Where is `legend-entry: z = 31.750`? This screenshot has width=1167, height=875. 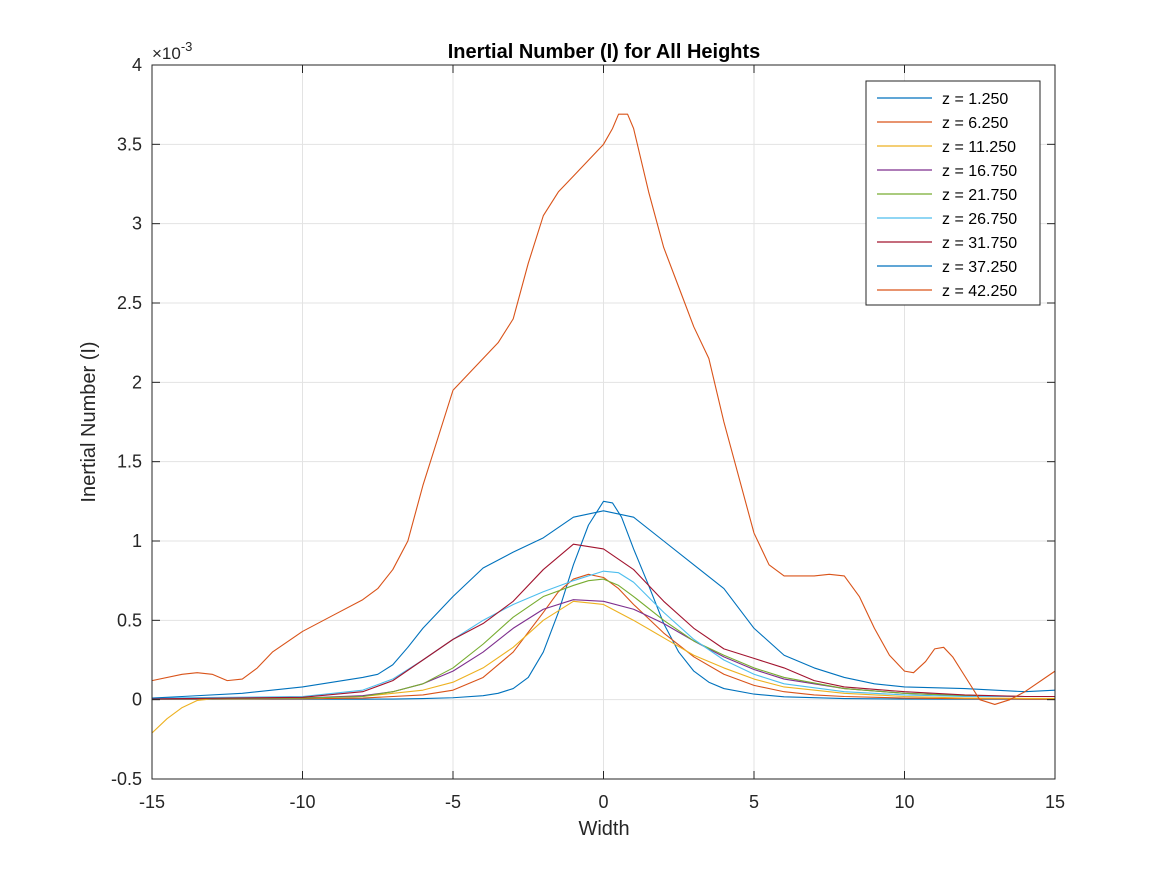
legend-entry: z = 31.750 is located at coordinates (979, 243).